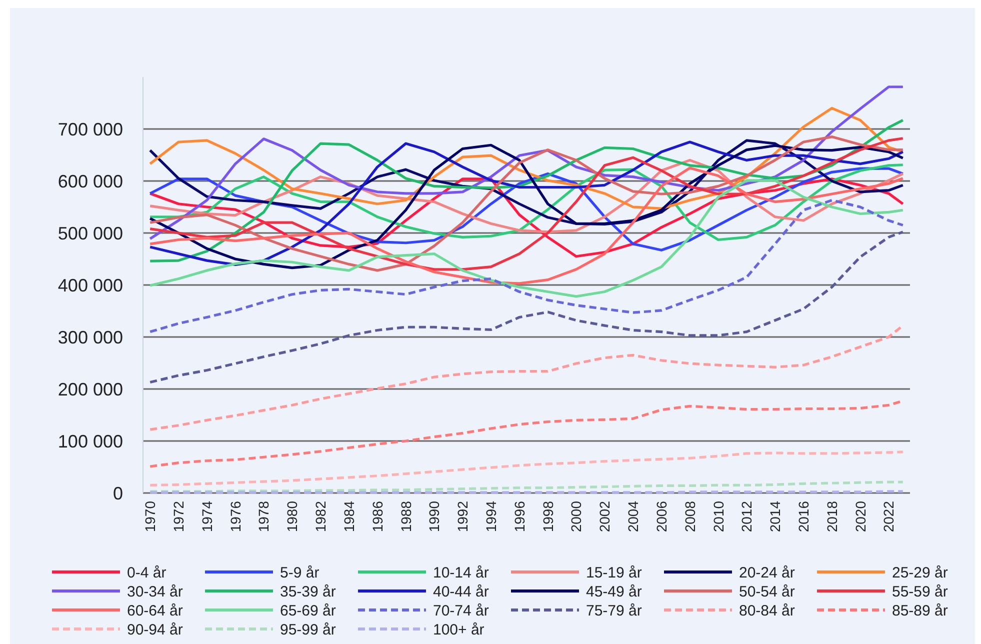 This screenshot has height=644, width=981. I want to click on legend-label: 65-69 år, so click(308, 611).